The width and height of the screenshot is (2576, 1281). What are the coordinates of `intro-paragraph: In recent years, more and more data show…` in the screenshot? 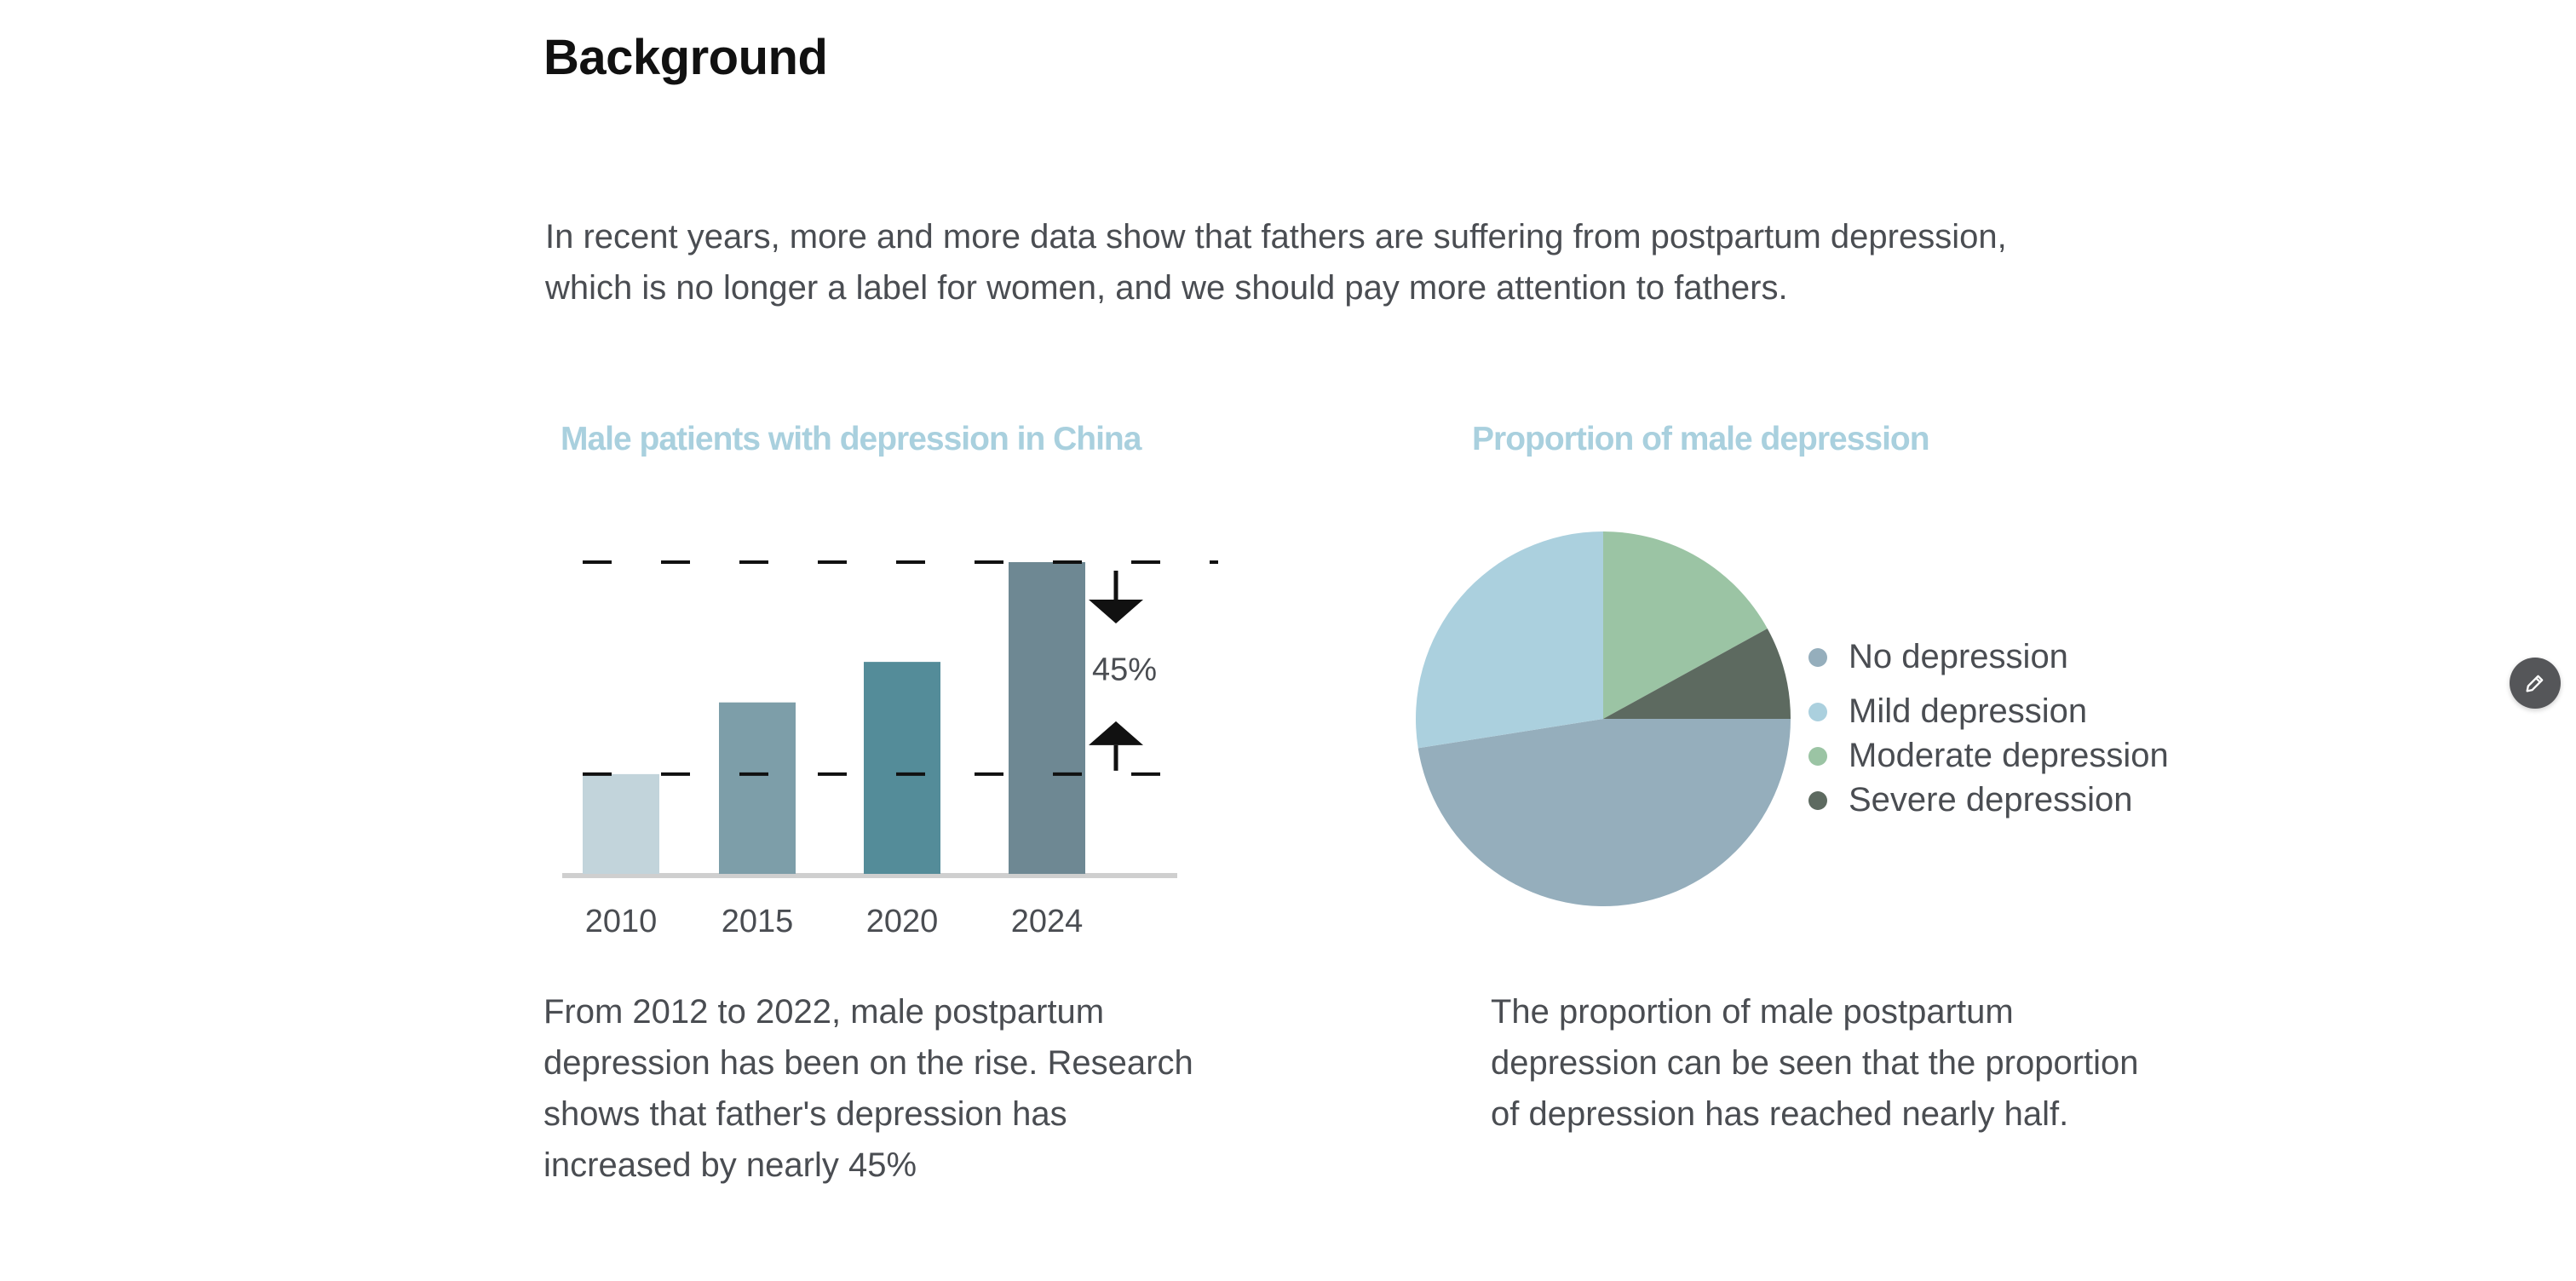 It's located at (1312, 262).